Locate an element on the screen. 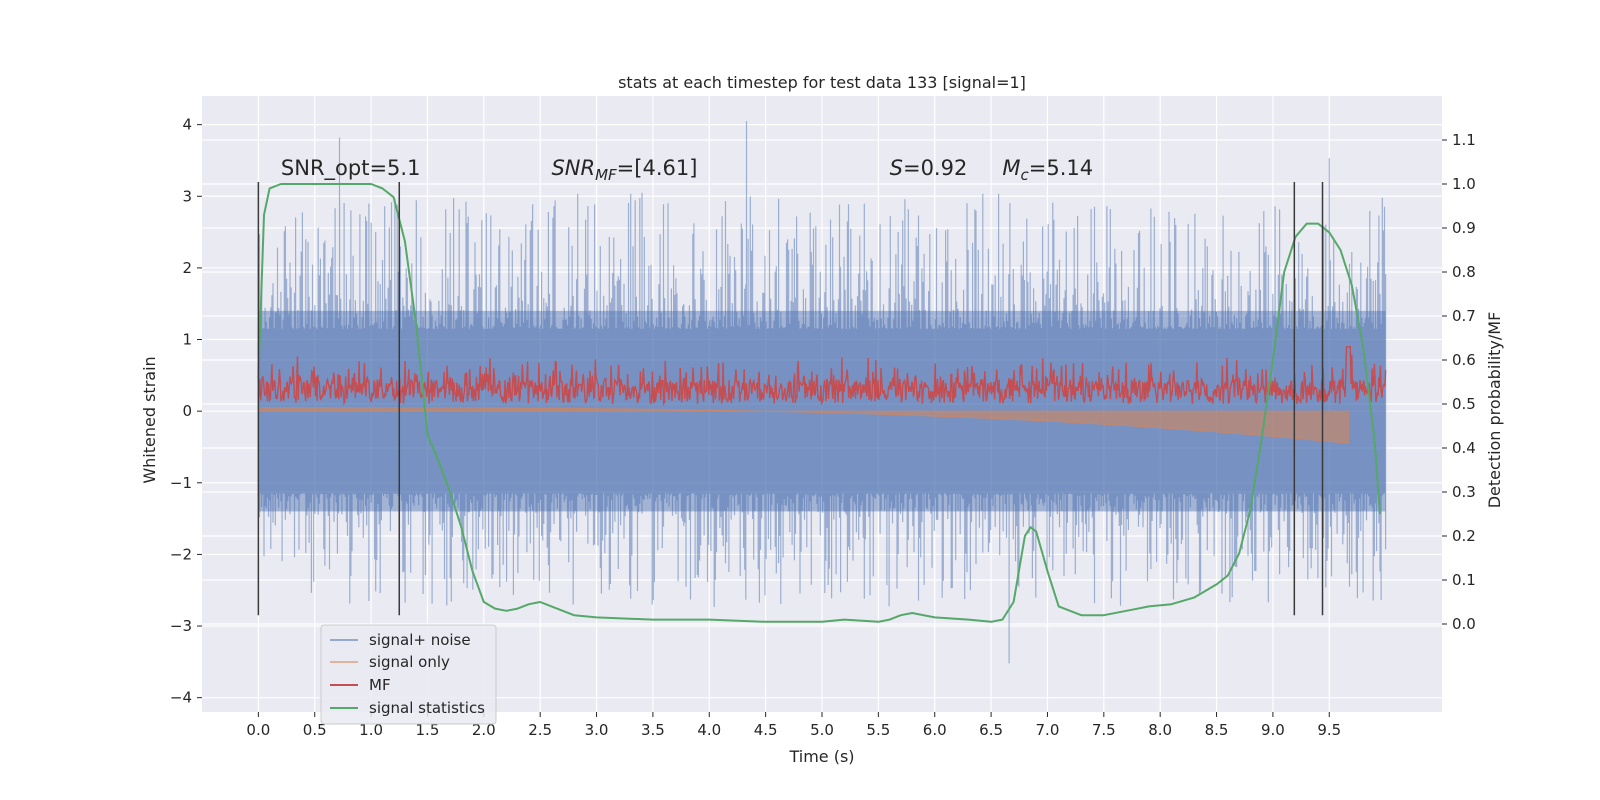  y-tick-label-right: 0.2 is located at coordinates (1464, 536).